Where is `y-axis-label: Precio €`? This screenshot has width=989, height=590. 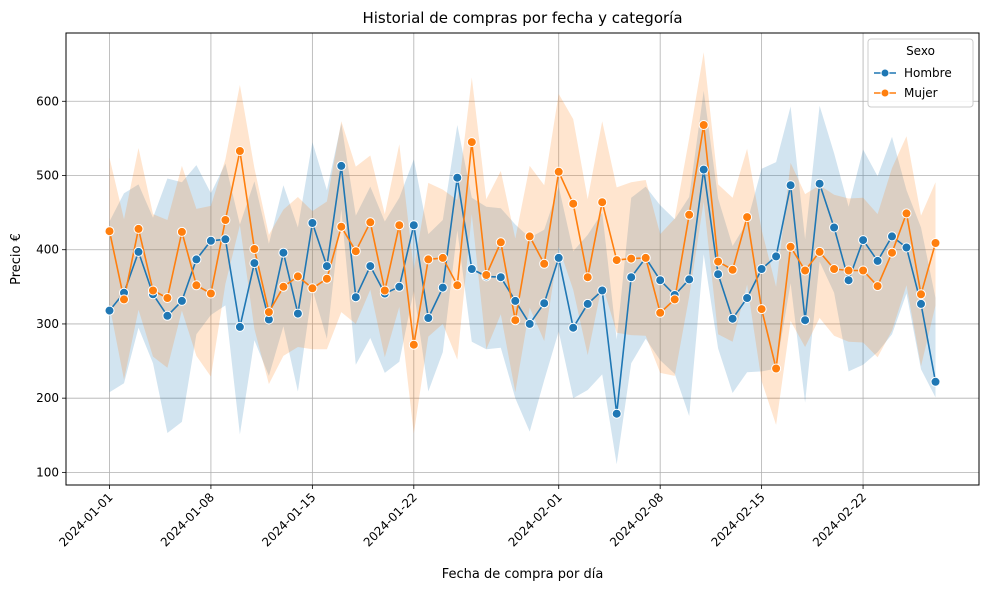
y-axis-label: Precio € is located at coordinates (16, 259).